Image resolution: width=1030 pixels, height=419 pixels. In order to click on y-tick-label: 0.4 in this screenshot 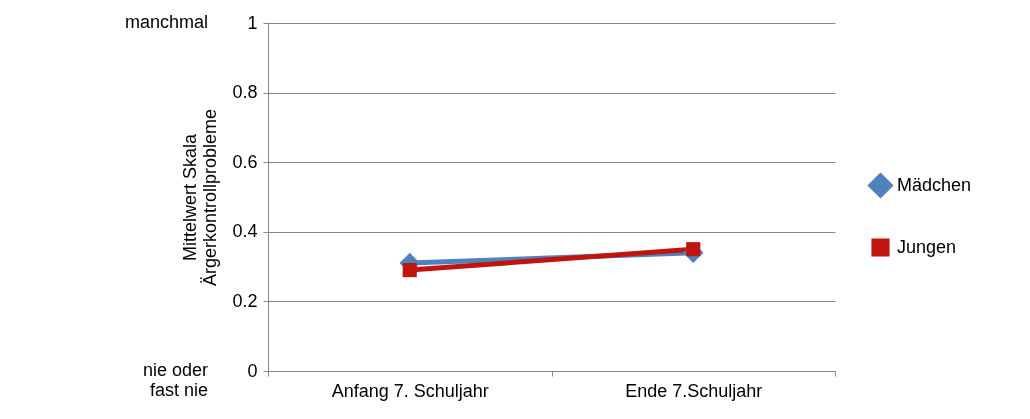, I will do `click(245, 231)`.